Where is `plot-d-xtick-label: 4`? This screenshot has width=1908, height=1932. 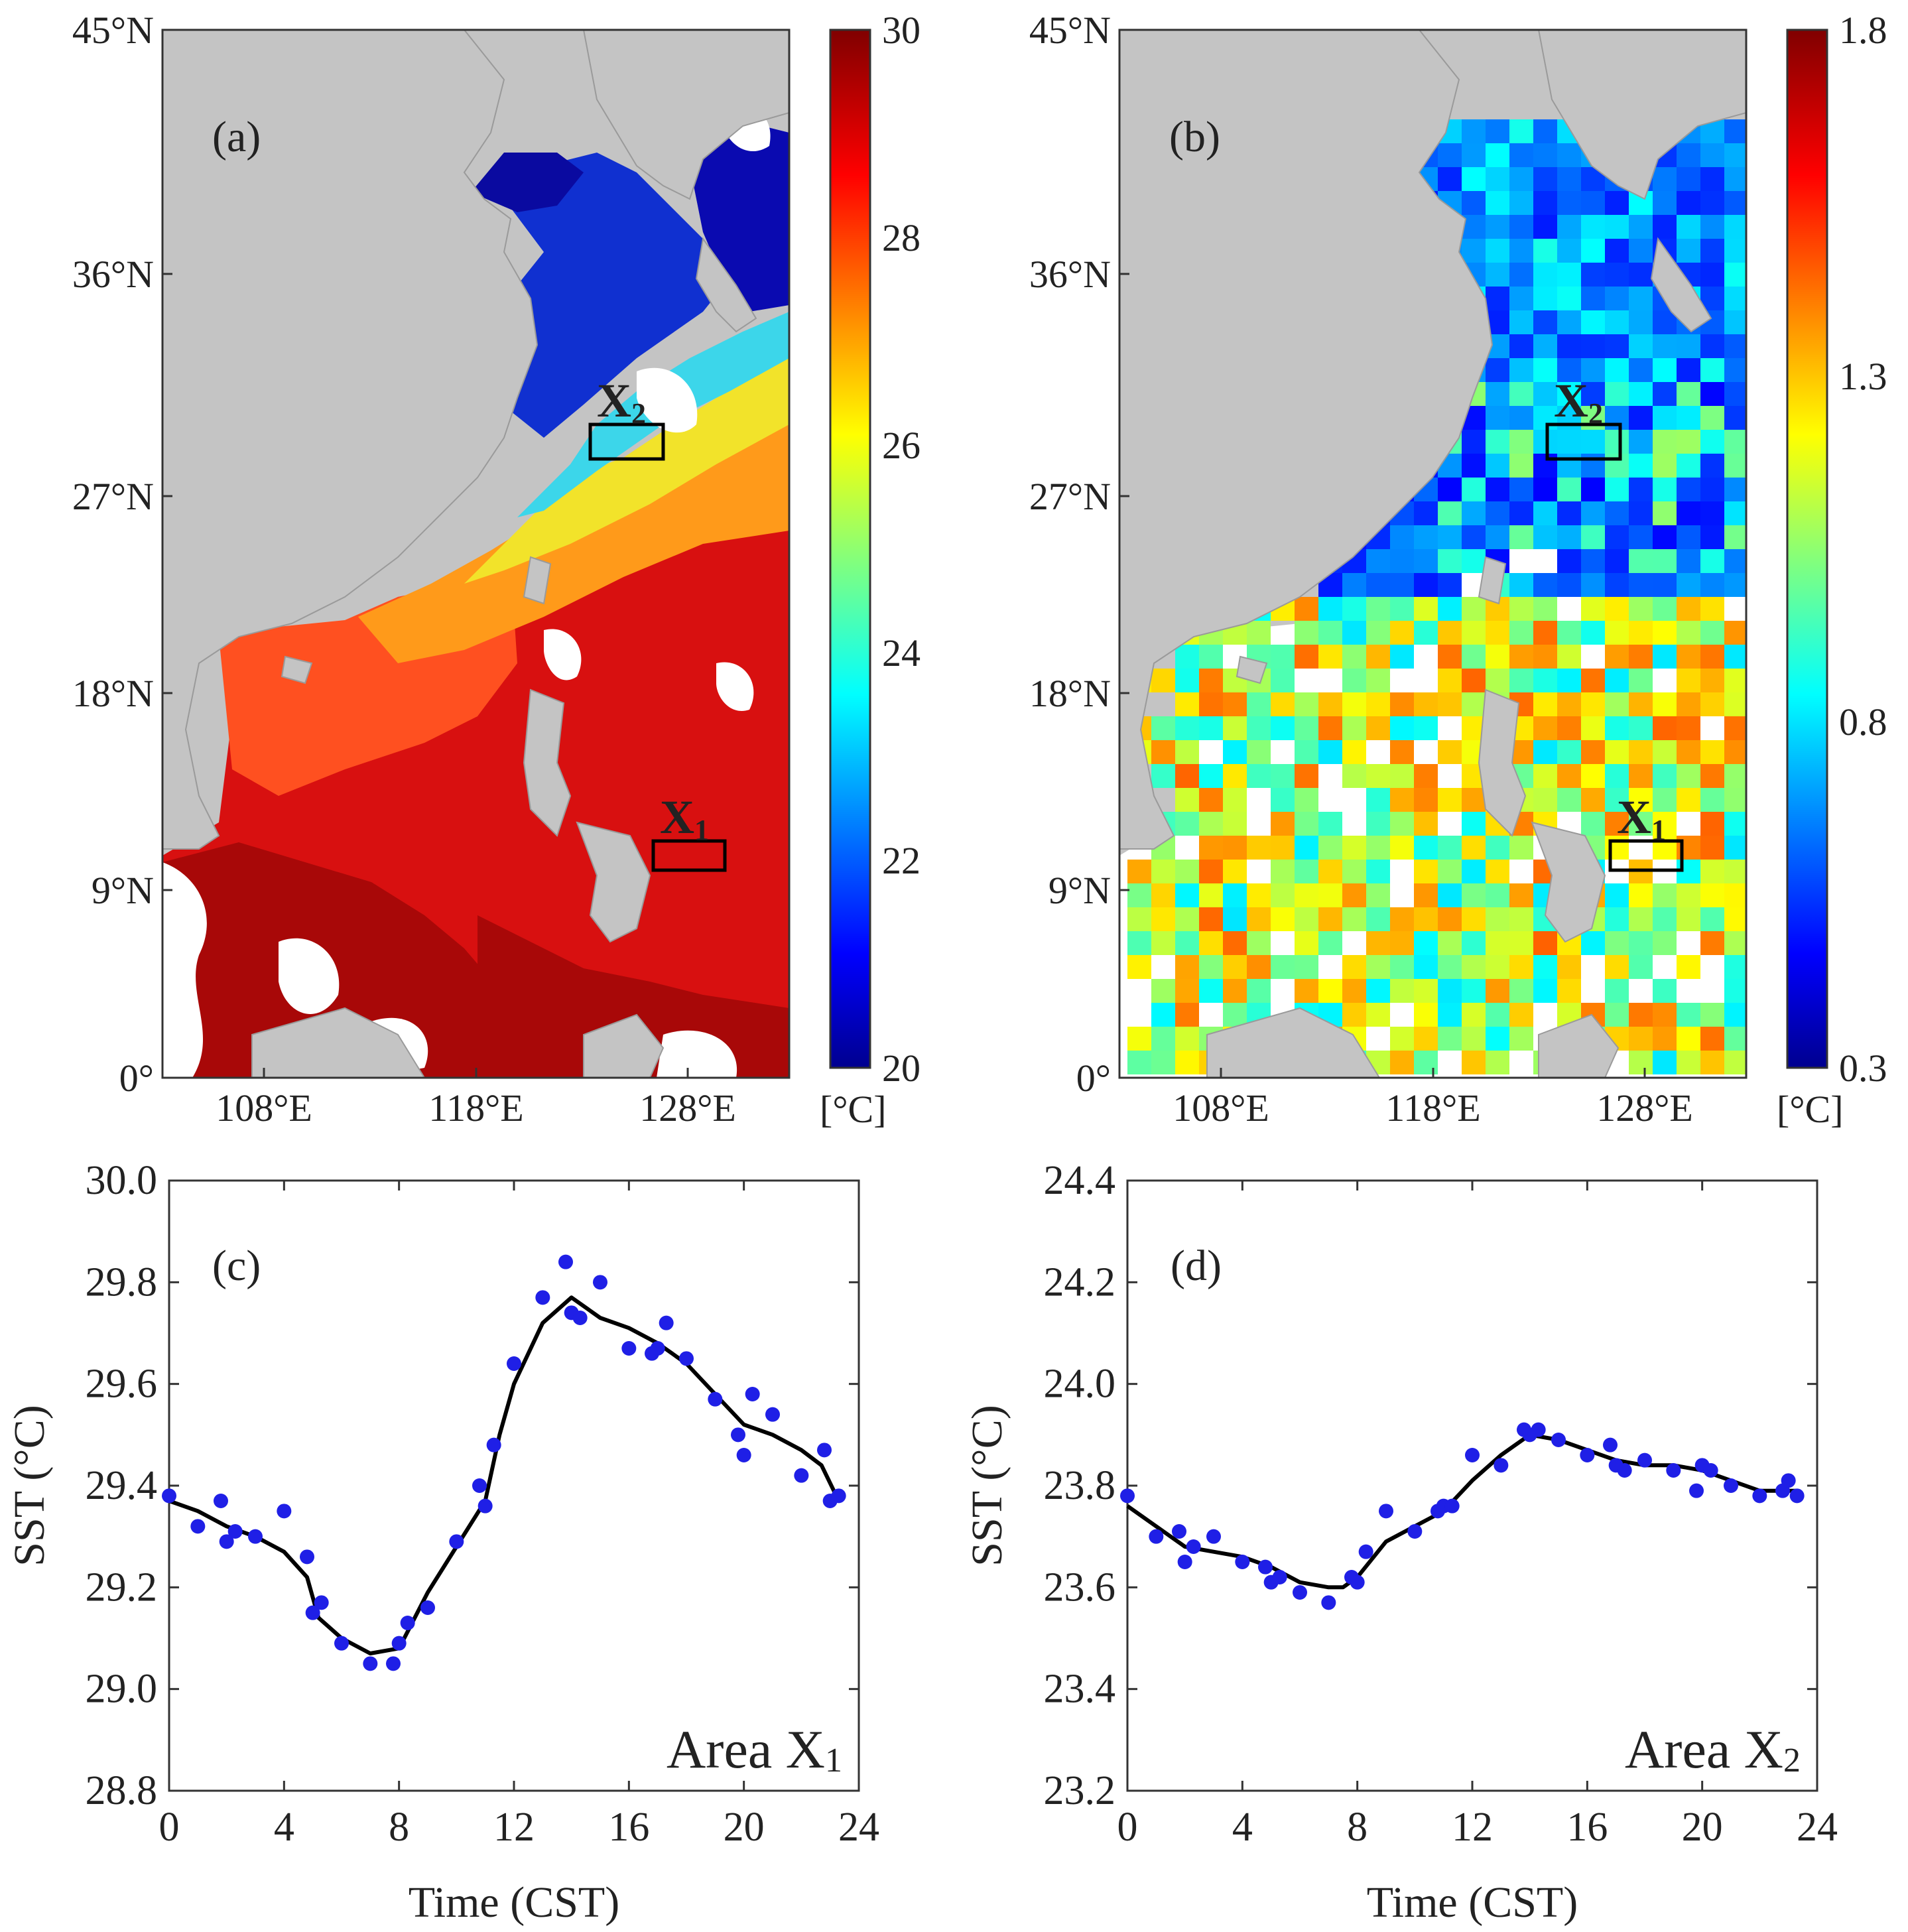 plot-d-xtick-label: 4 is located at coordinates (1242, 1828).